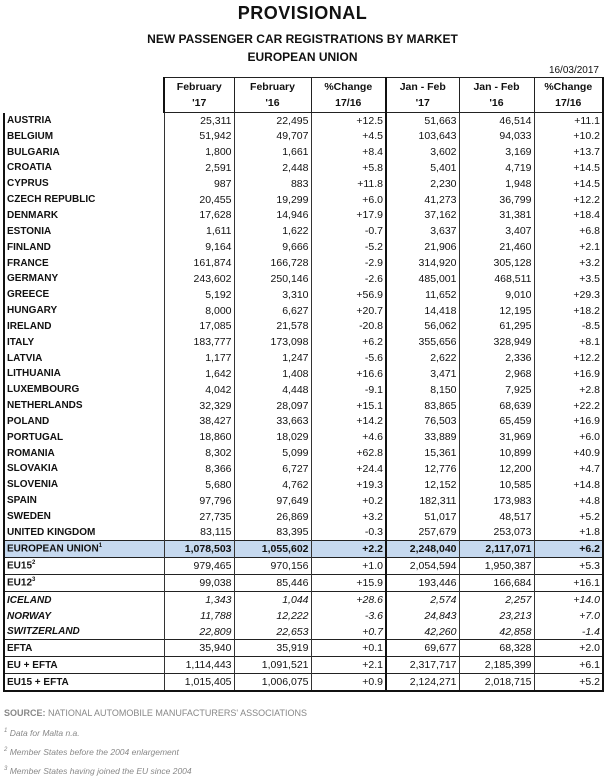 This screenshot has height=776, width=605. What do you see at coordinates (29, 326) in the screenshot?
I see `row-label-text: IRELAND` at bounding box center [29, 326].